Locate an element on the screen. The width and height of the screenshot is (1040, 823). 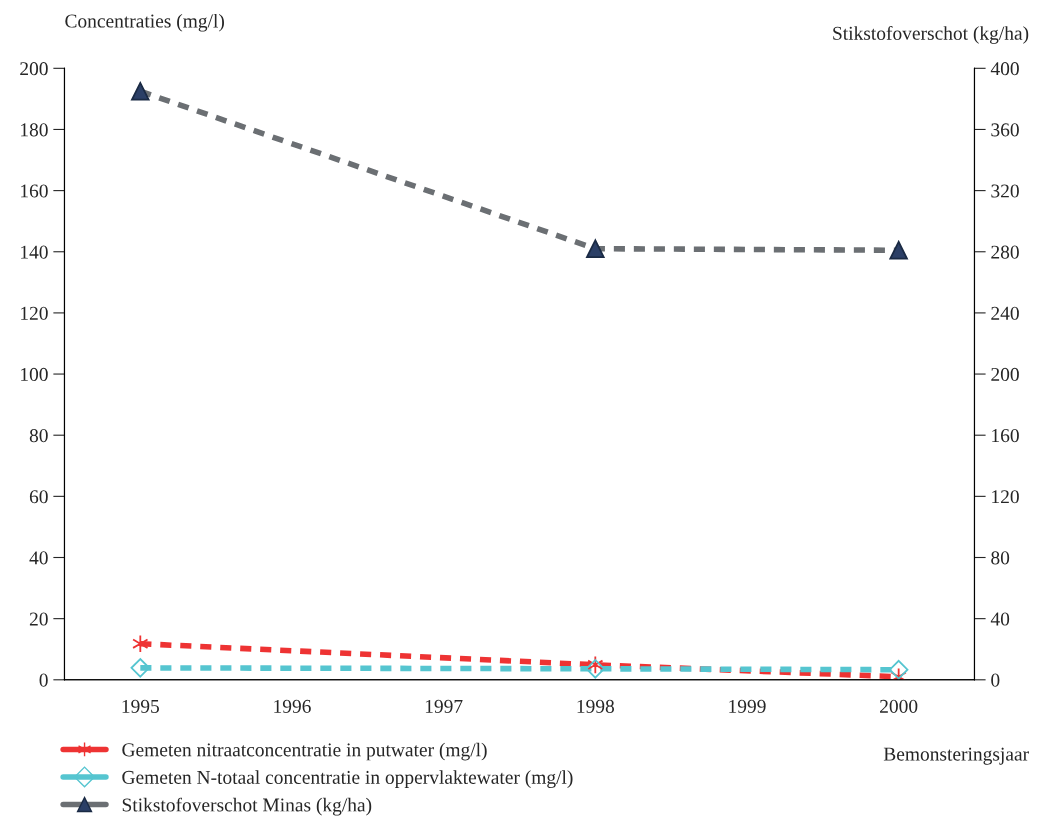
legend-label: Gemeten N-totaal concentratie in oppervlaktewater (mg/l) is located at coordinates (347, 779).